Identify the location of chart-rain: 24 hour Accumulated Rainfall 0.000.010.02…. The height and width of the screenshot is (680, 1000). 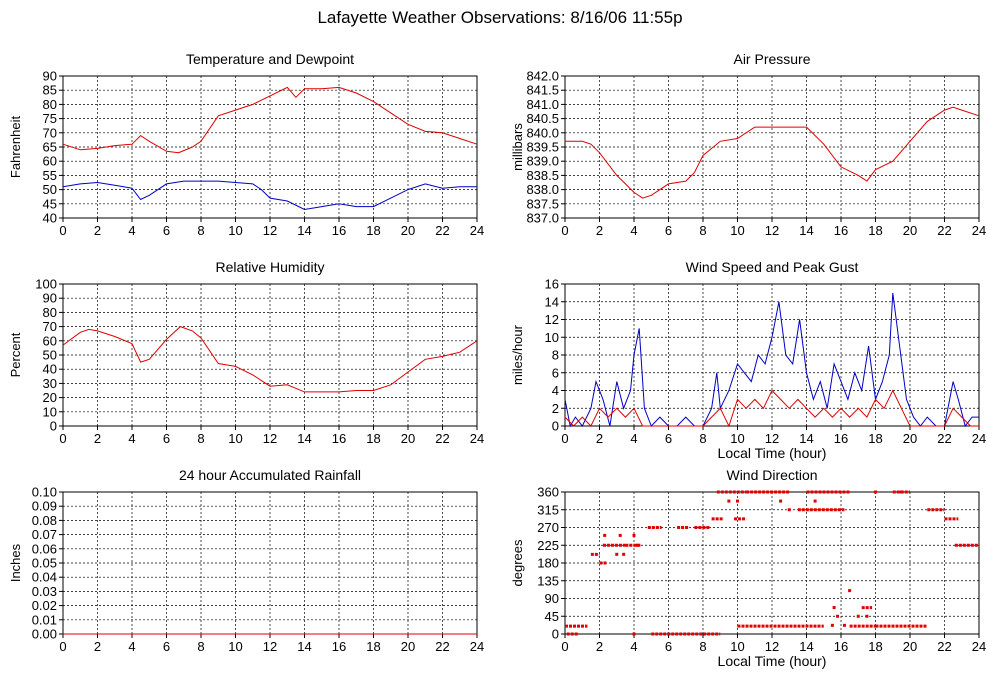
(246, 560).